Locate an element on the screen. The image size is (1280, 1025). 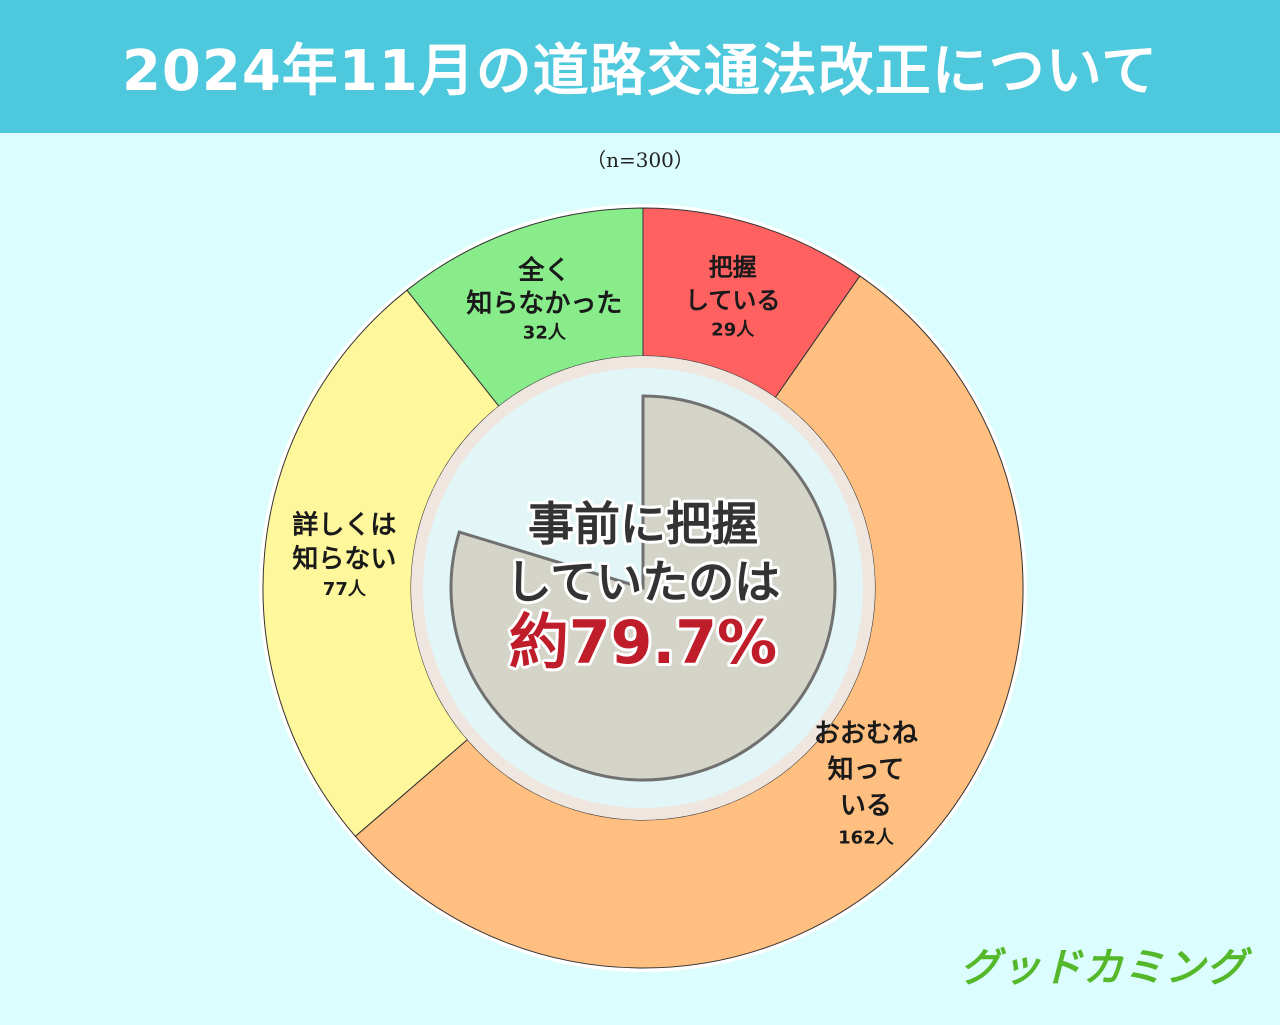
header-bar: 2024年11月の道路交通法改正について is located at coordinates (640, 66).